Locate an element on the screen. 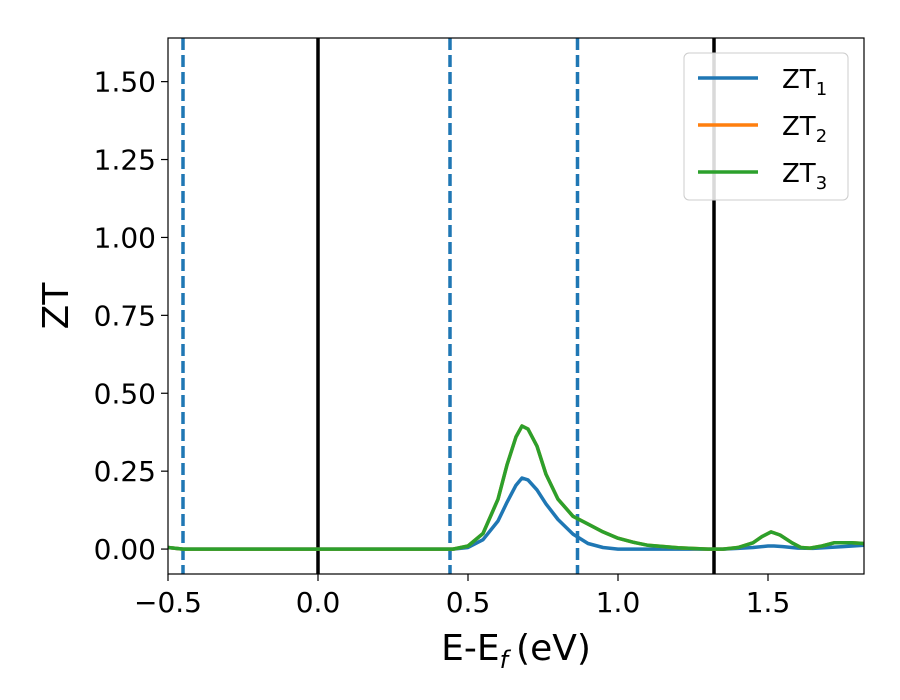 The image size is (900, 700). x-tick-label: 0.5 is located at coordinates (468, 602).